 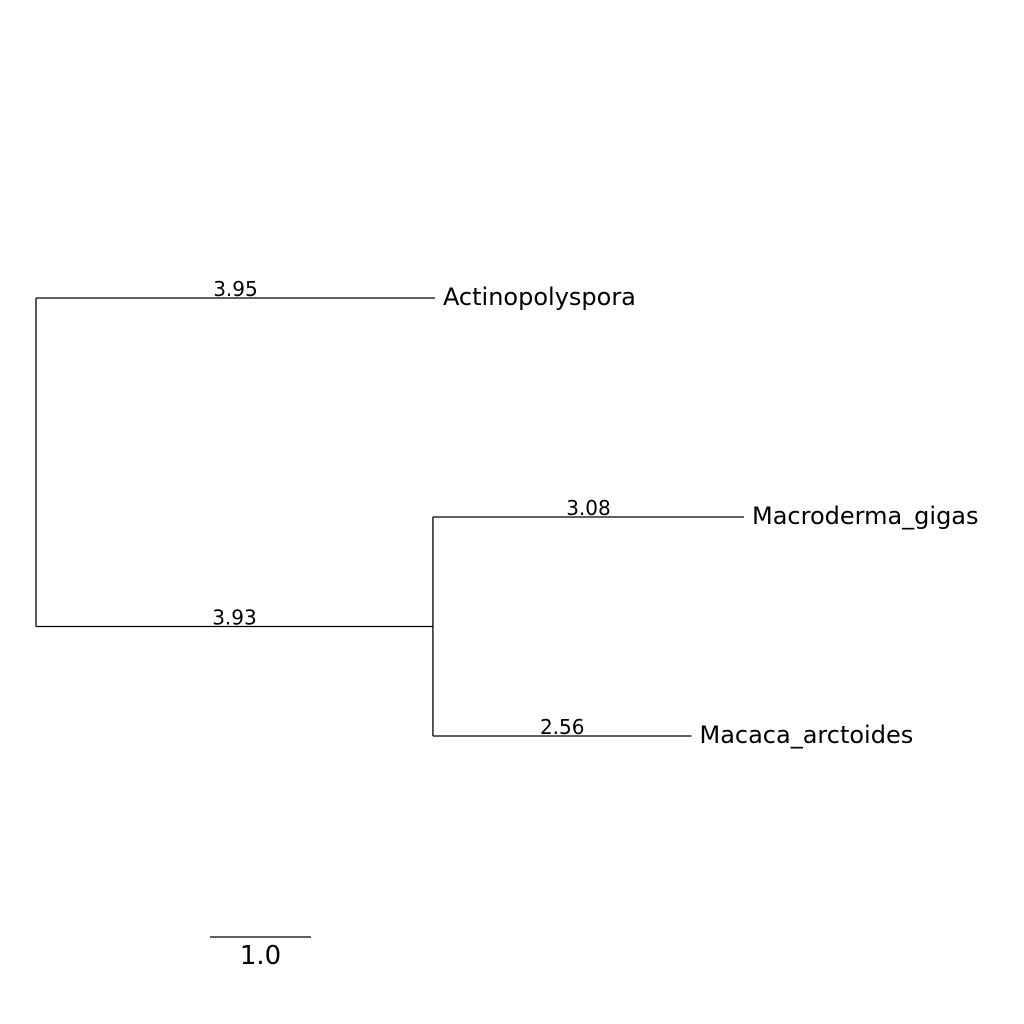 What do you see at coordinates (865, 516) in the screenshot?
I see `leaf-label-macroderma-gigas: Macroderma_gigas` at bounding box center [865, 516].